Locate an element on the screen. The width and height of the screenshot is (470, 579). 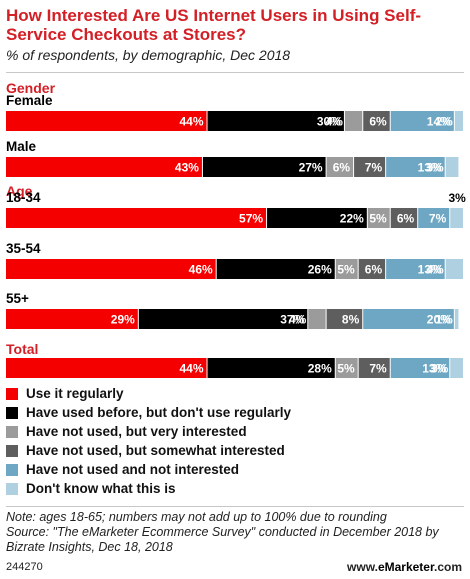
bottom-divider is located at coordinates (235, 506).